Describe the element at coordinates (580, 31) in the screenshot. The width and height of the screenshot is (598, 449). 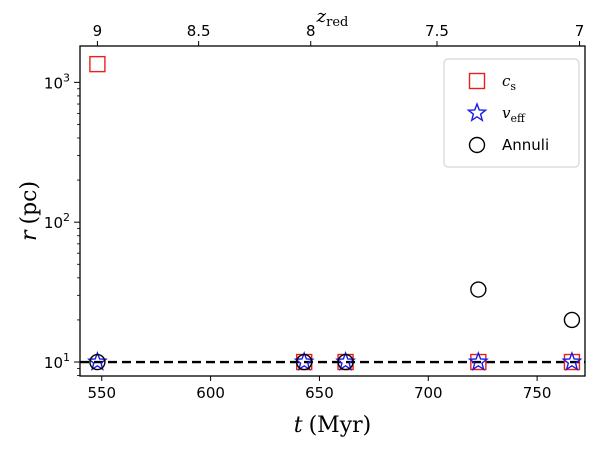
I see `top-tick-label: 7` at that location.